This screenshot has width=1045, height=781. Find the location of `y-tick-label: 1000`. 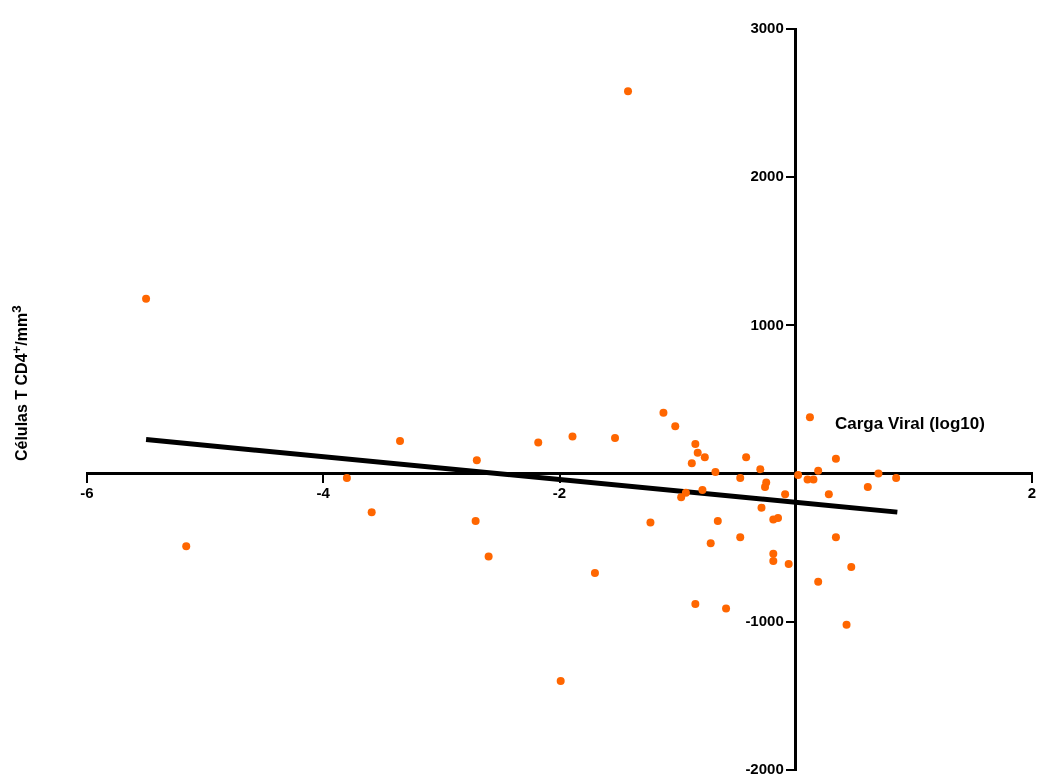

y-tick-label: 1000 is located at coordinates (767, 324).